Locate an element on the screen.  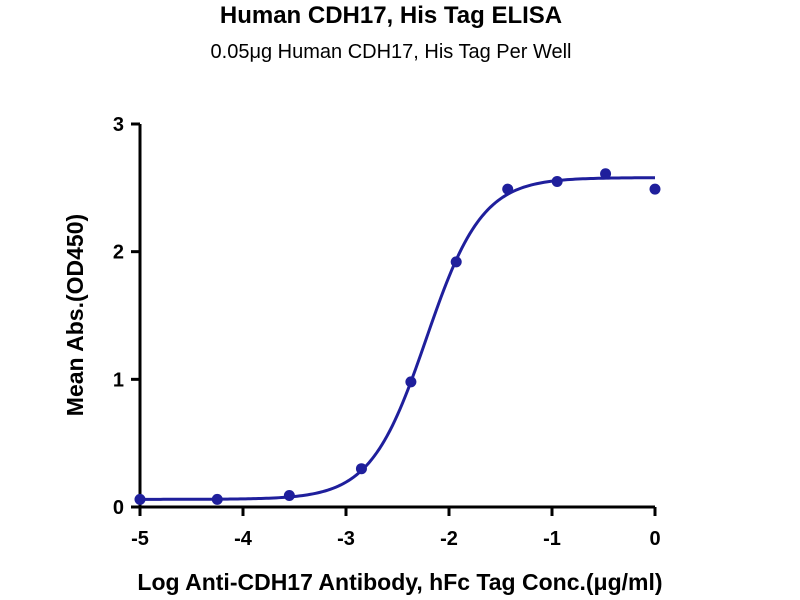
chart-subtitle: 0.05μg Human CDH17, His Tag Per Well is located at coordinates (391, 52).